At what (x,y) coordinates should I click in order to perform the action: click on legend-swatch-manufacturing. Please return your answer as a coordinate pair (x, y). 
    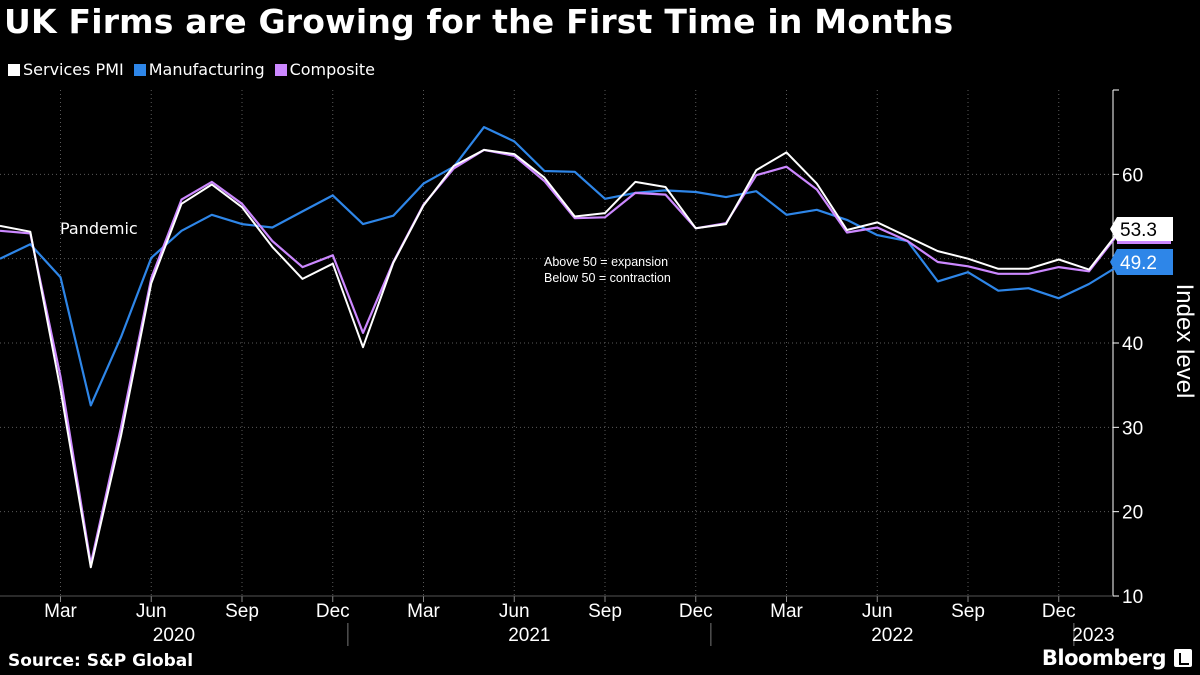
    Looking at the image, I should click on (139, 69).